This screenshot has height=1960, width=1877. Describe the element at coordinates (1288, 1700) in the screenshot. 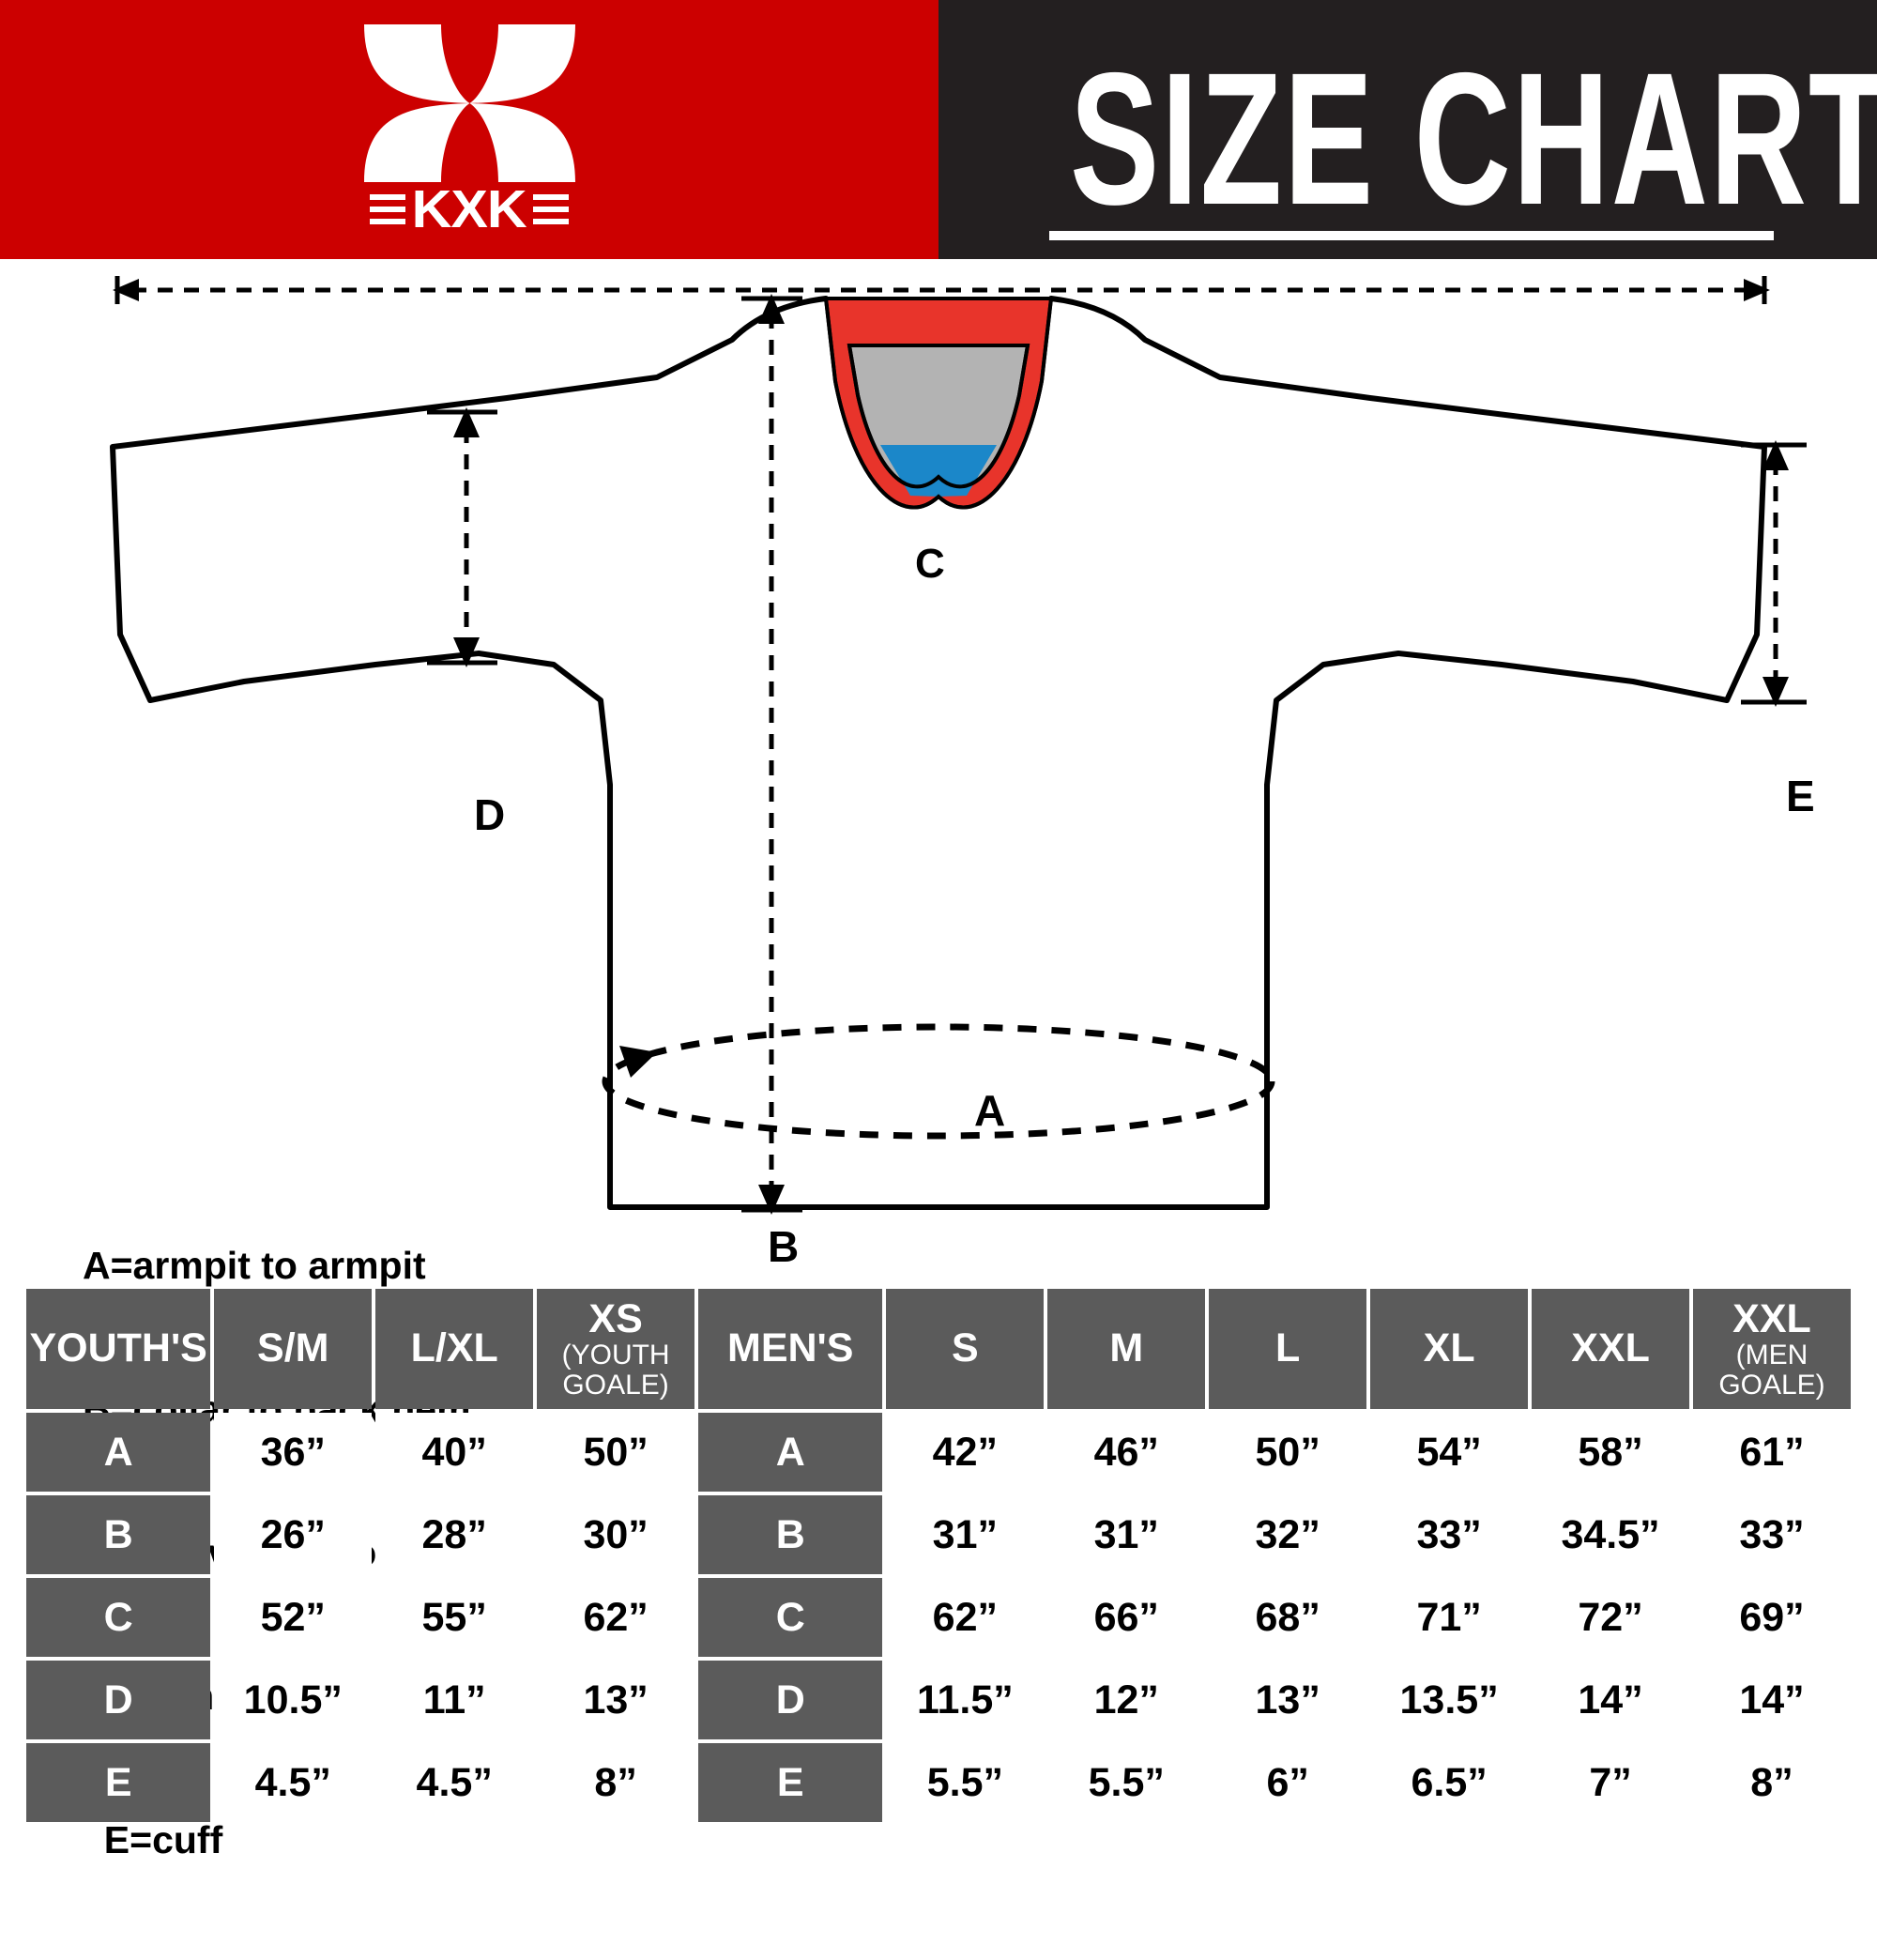

I see `cell-mens-D-2: 13”` at that location.